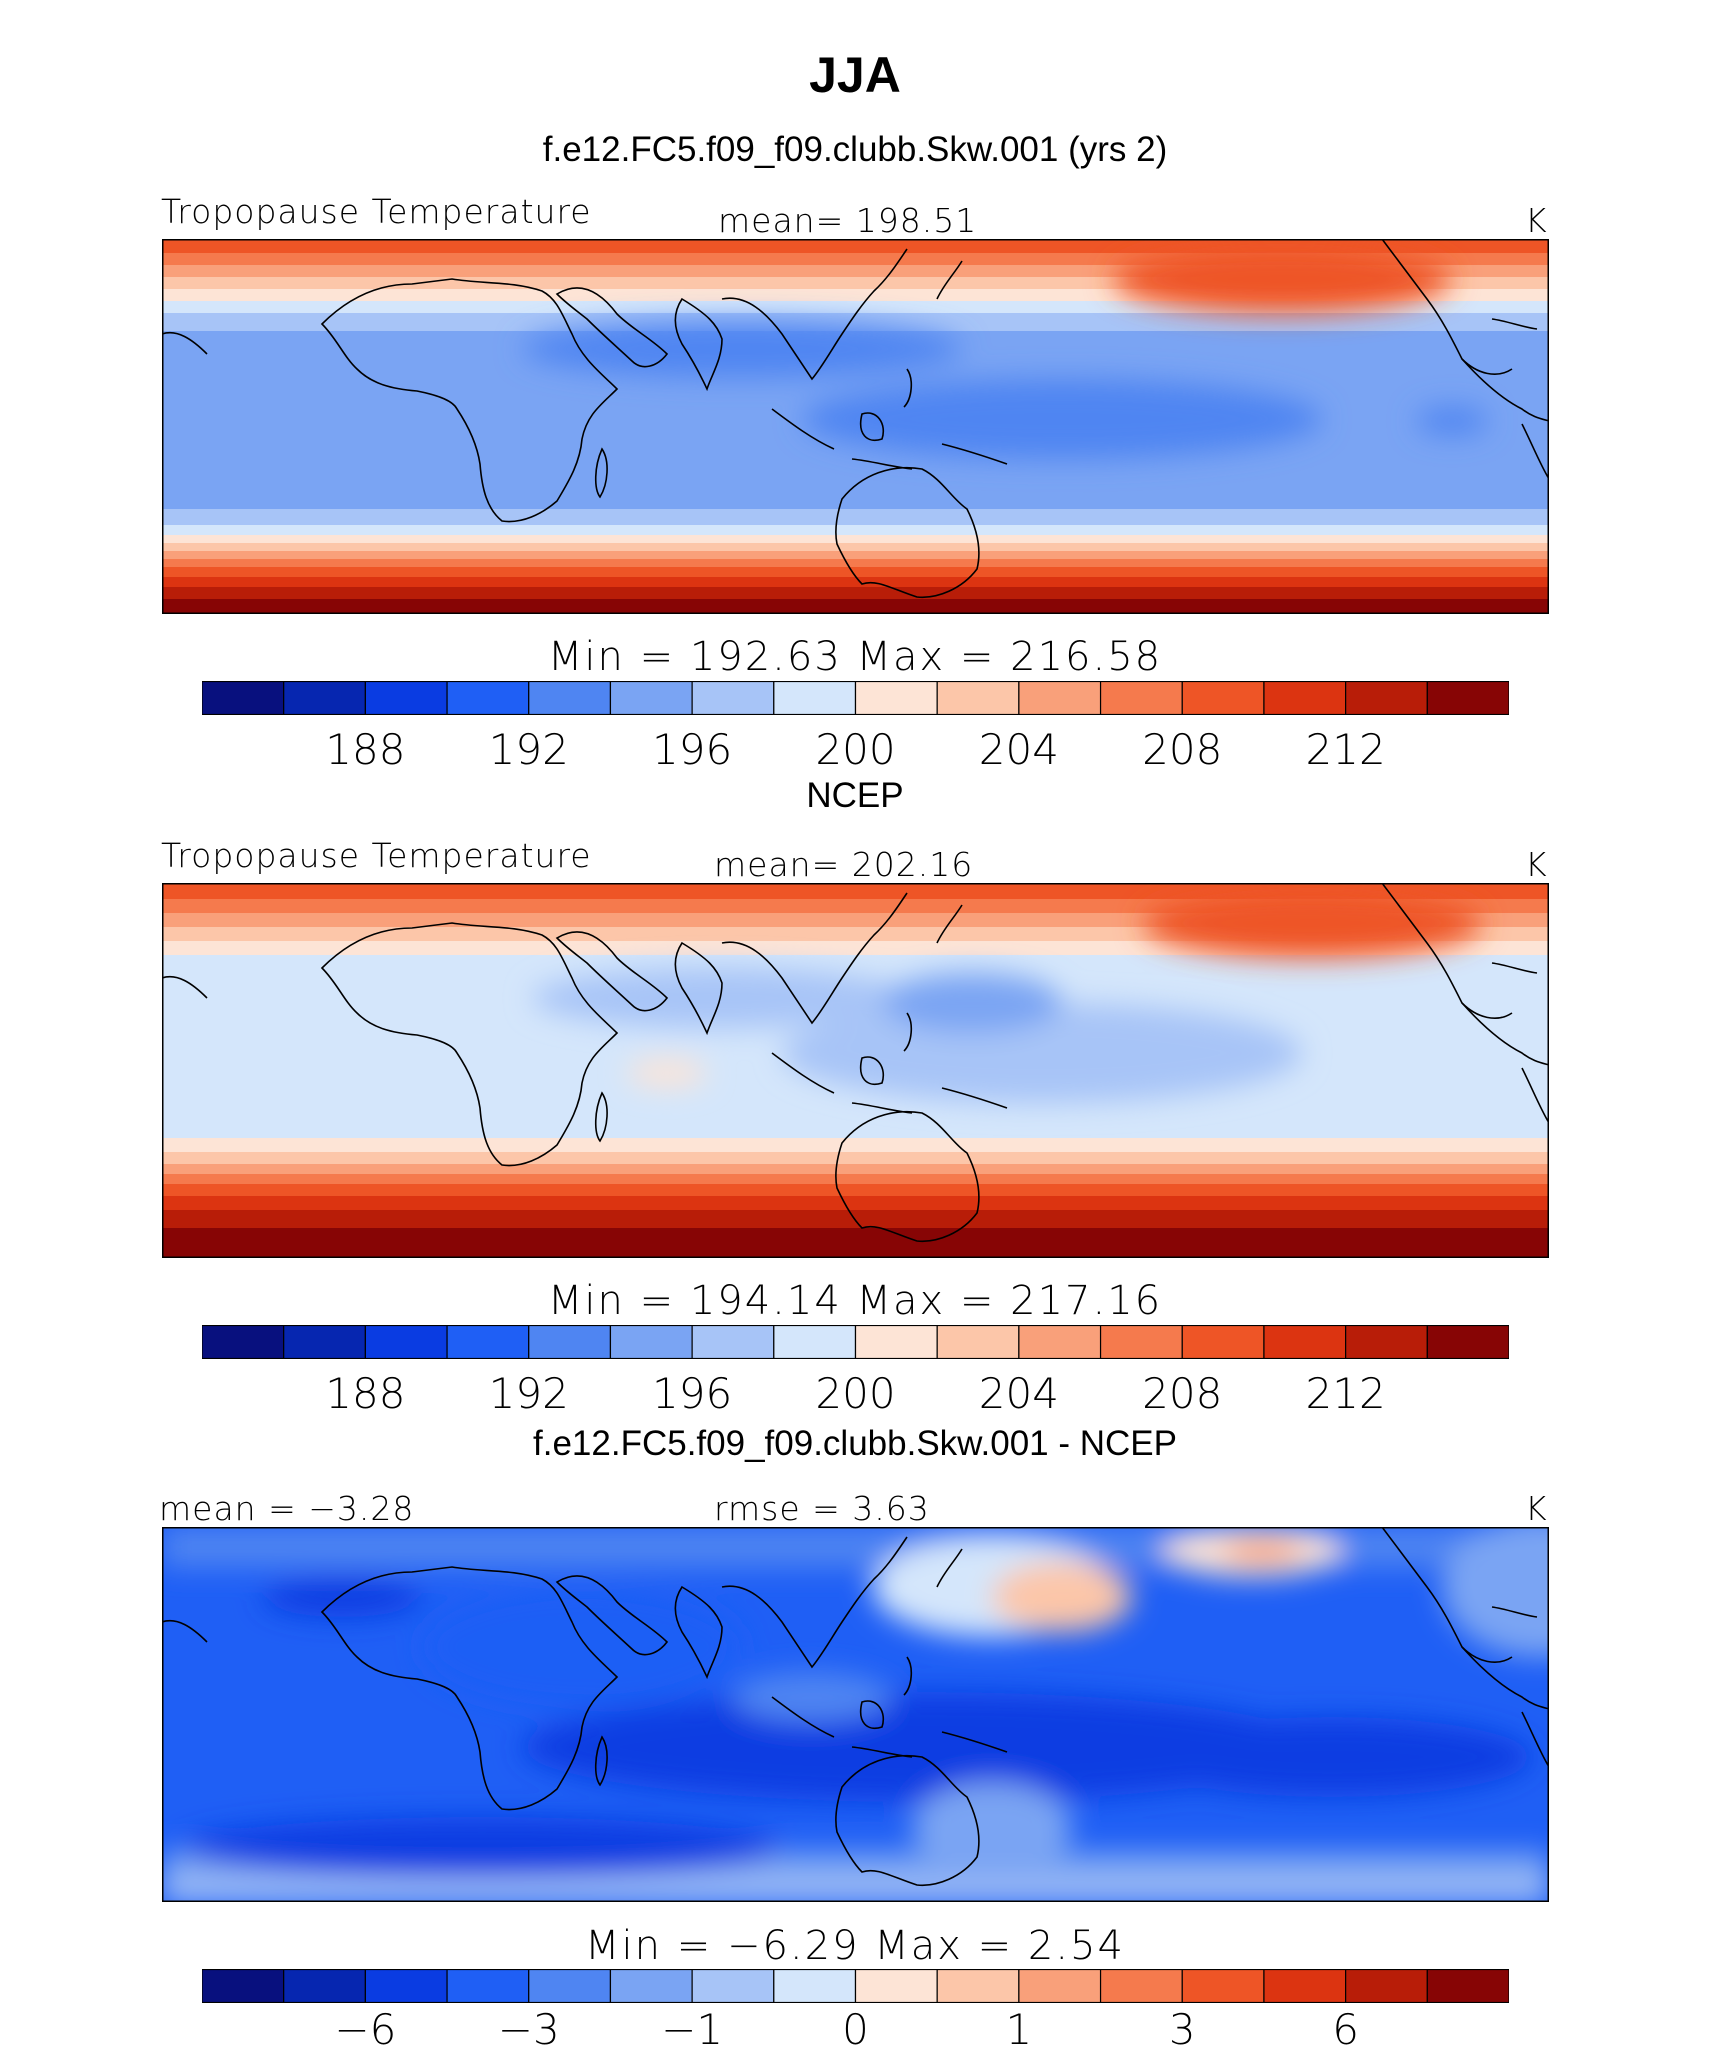 Image resolution: width=1710 pixels, height=2054 pixels. What do you see at coordinates (822, 1508) in the screenshot?
I see `panel-3-rmse-label: rmse = 3.63` at bounding box center [822, 1508].